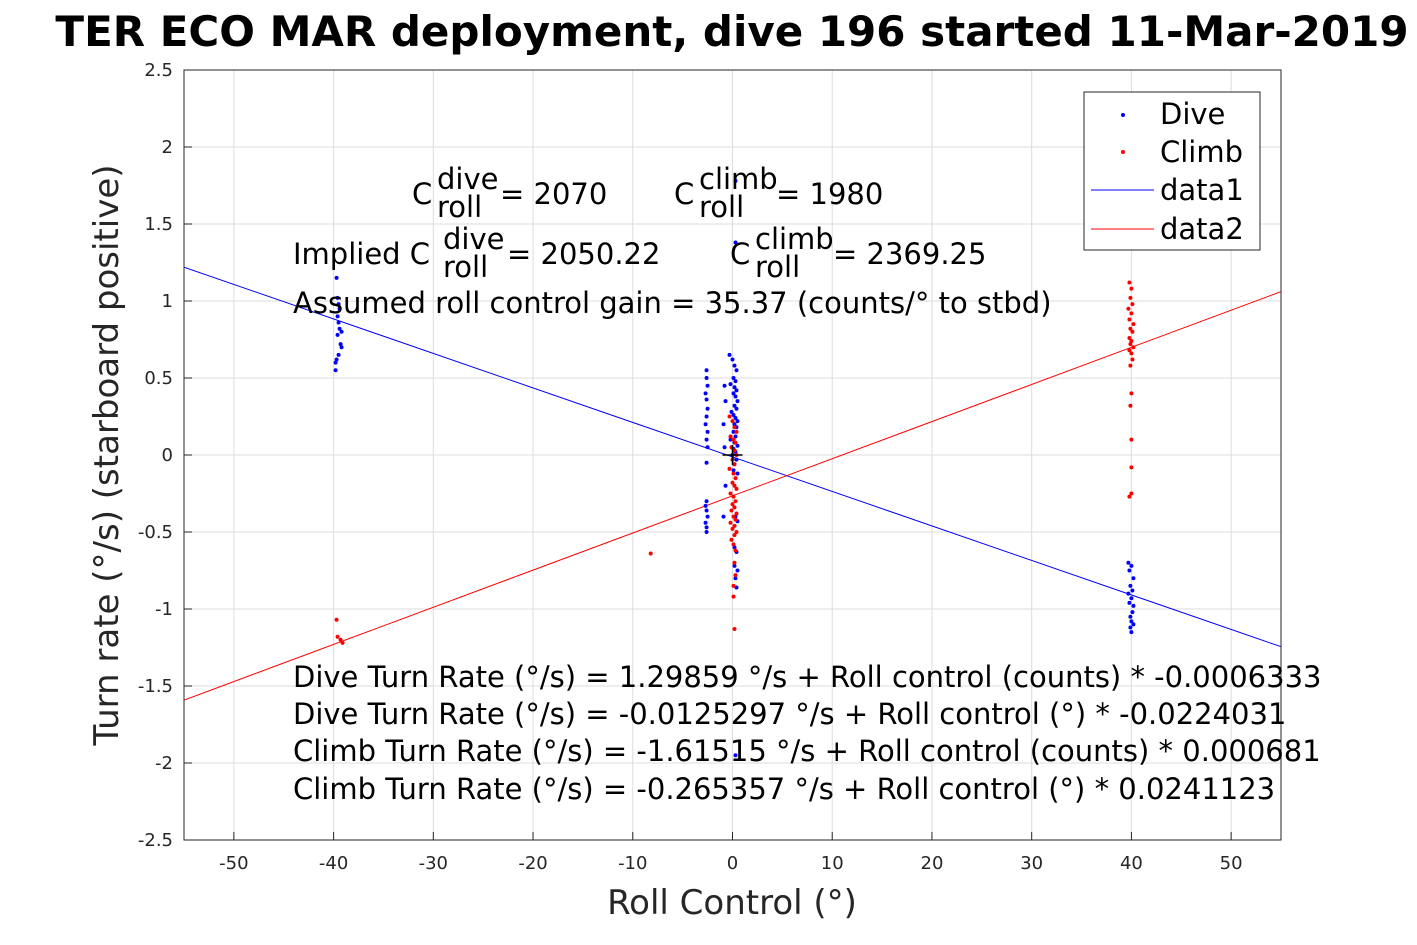 The width and height of the screenshot is (1417, 945). Describe the element at coordinates (721, 207) in the screenshot. I see `c-roll-climb-sub: roll` at that location.